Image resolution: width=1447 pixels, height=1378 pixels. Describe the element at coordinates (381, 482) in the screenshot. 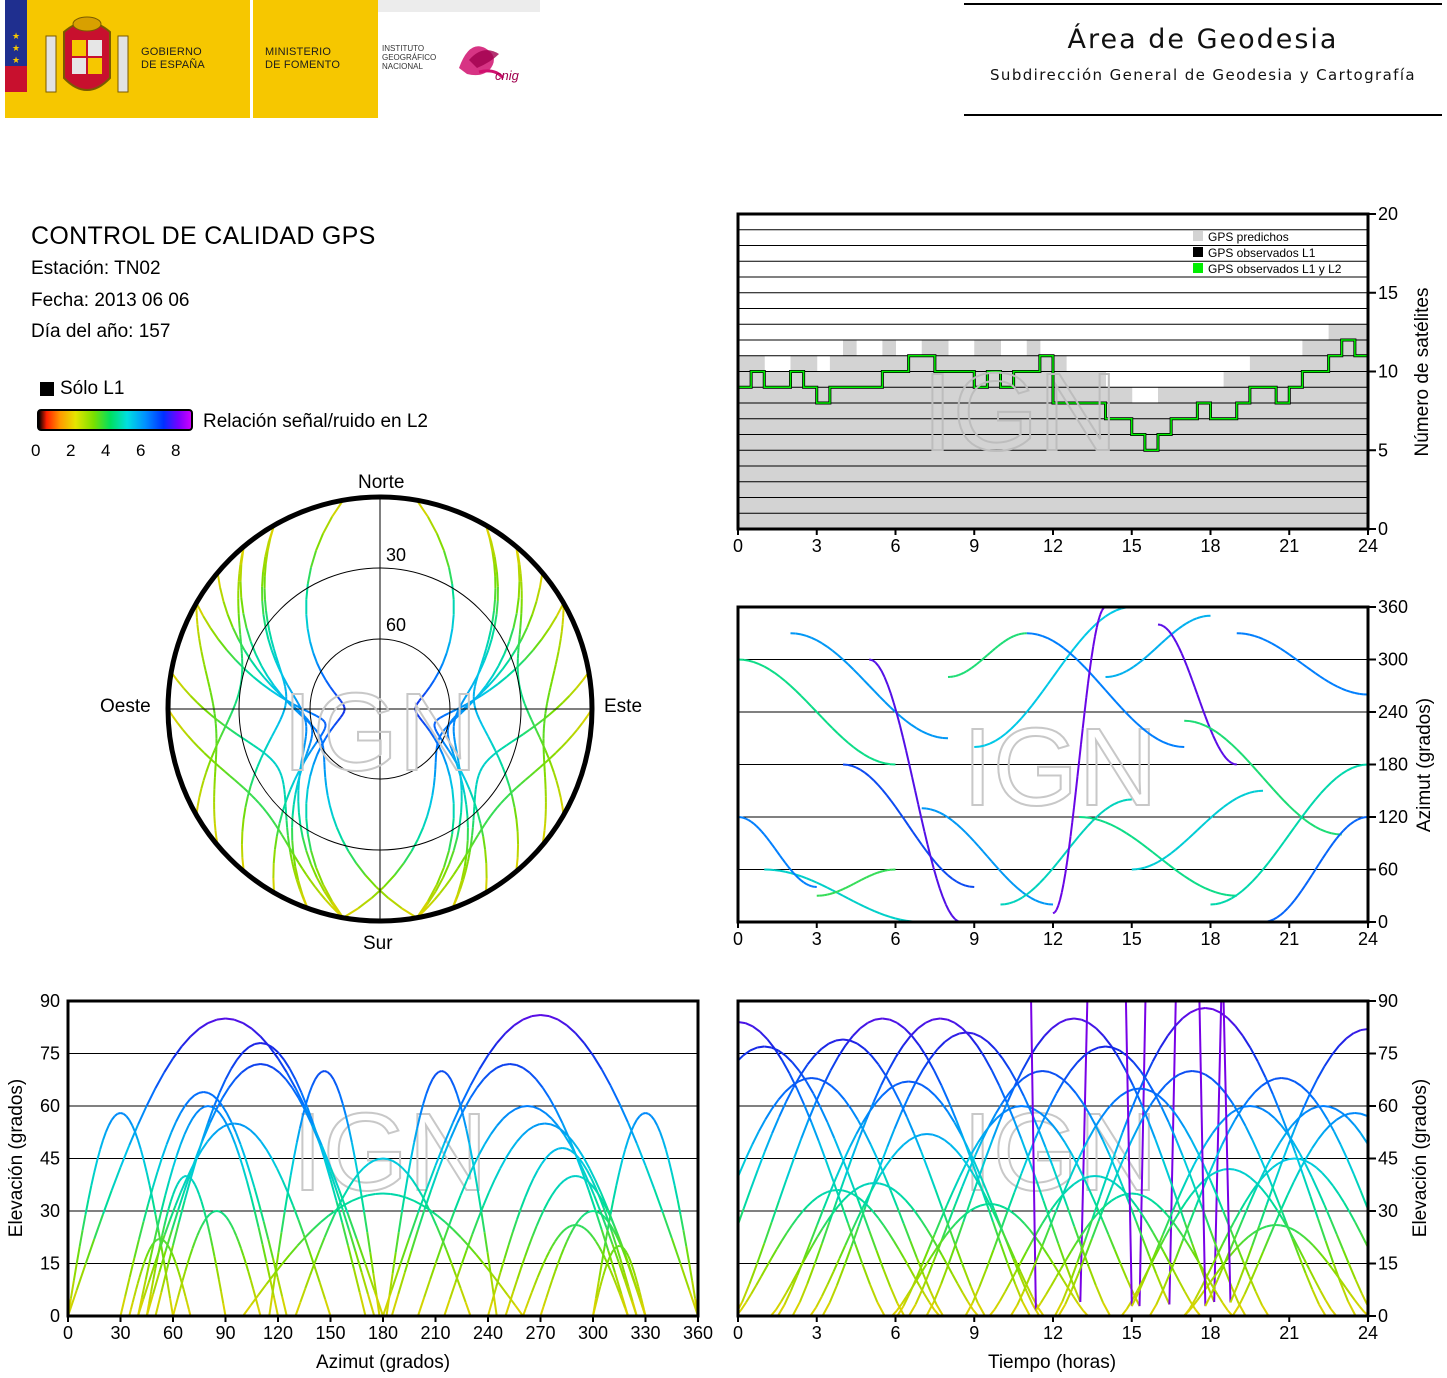

I see `label-north: Norte` at that location.